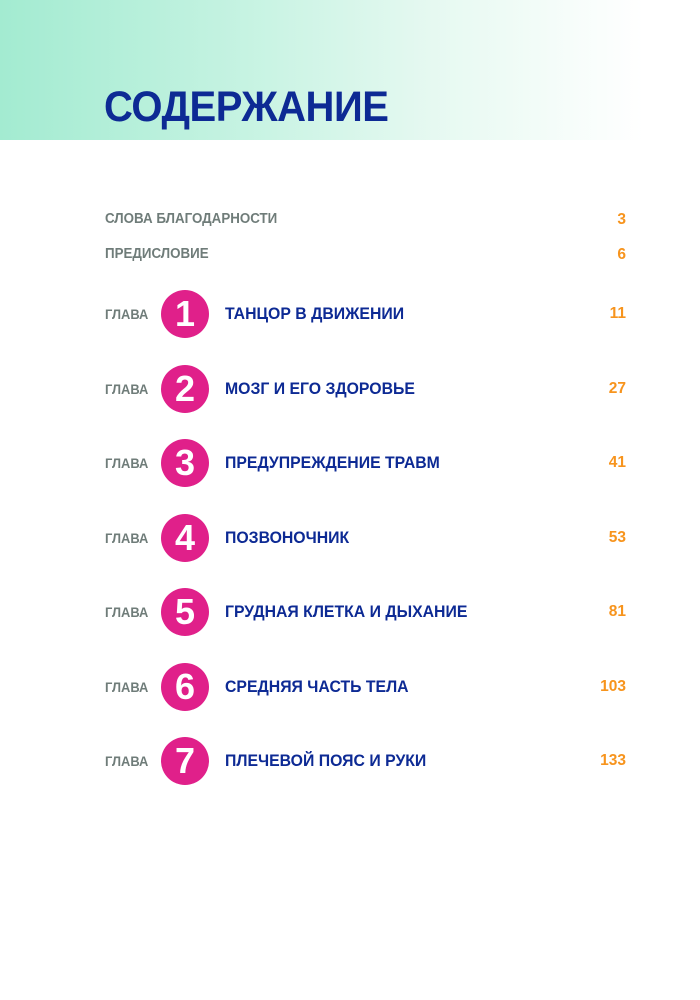 The width and height of the screenshot is (700, 1000). Describe the element at coordinates (621, 254) in the screenshot. I see `page-number: 6` at that location.